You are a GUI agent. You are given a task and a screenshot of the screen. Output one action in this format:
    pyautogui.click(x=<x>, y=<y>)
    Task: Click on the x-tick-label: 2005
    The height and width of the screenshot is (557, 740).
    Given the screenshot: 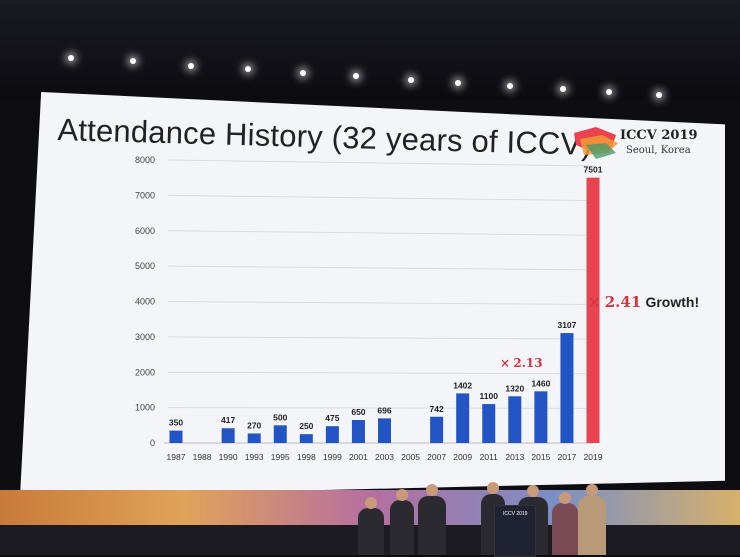 What is the action you would take?
    pyautogui.click(x=410, y=457)
    